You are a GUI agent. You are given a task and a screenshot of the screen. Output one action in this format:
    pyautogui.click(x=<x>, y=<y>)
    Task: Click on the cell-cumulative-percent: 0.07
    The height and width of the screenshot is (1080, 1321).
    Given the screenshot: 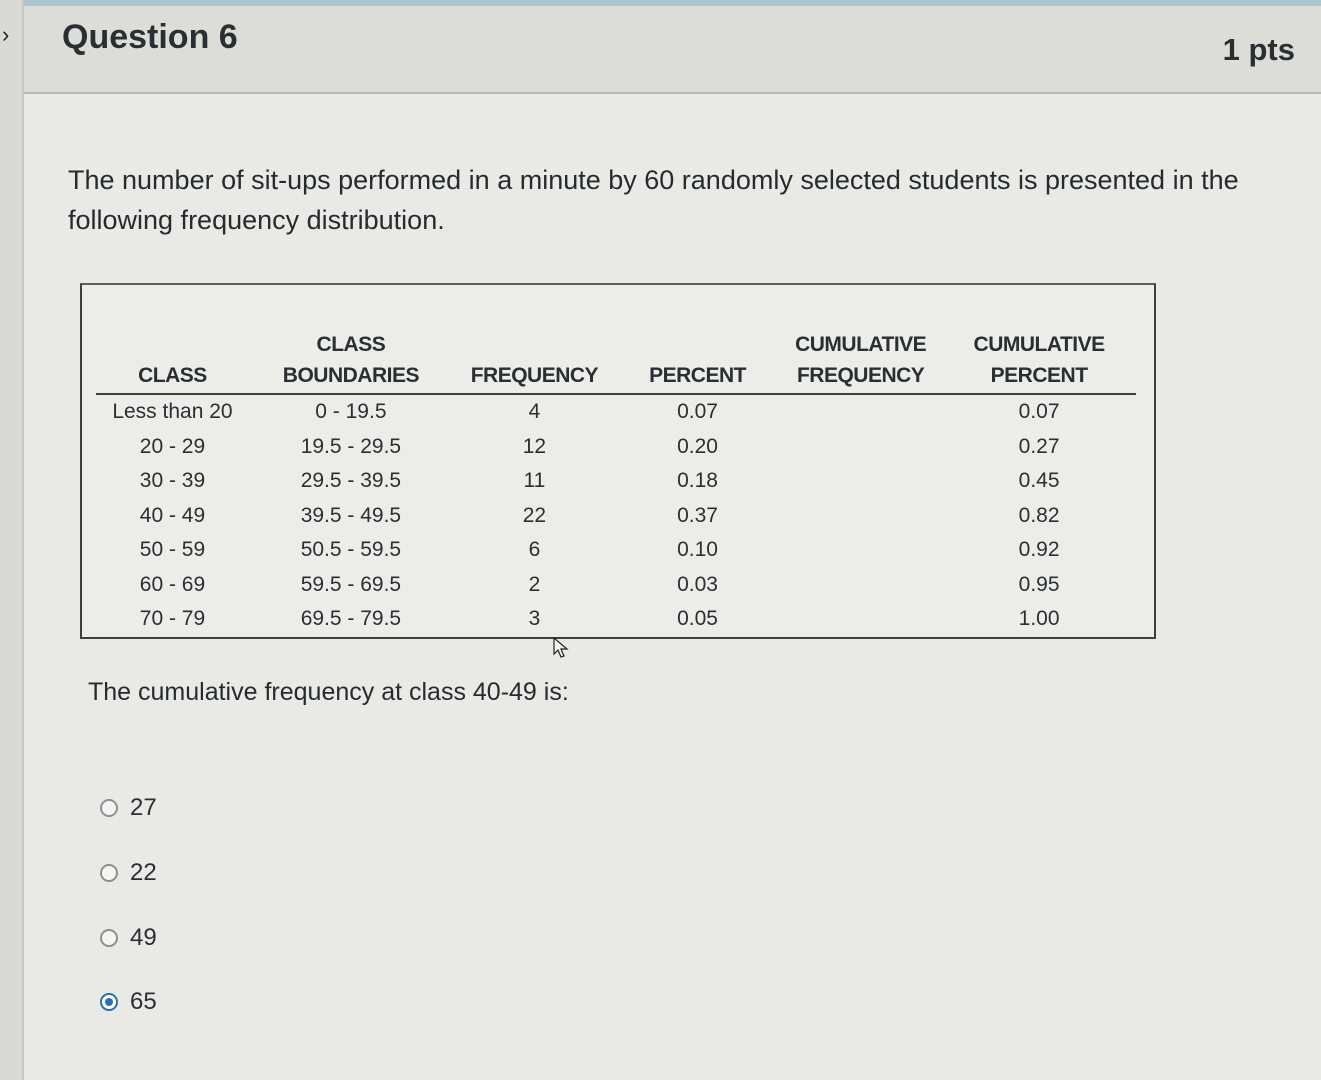 What is the action you would take?
    pyautogui.click(x=1039, y=412)
    